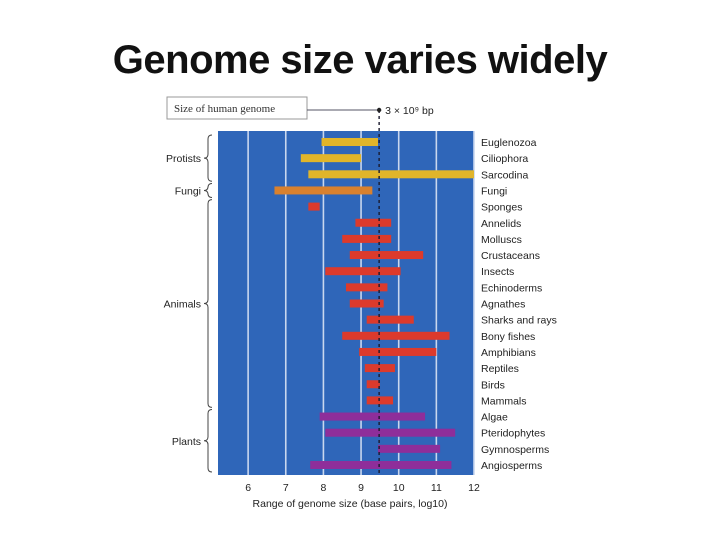 This screenshot has height=540, width=720. Describe the element at coordinates (508, 337) in the screenshot. I see `category-label: Bony fishes` at that location.